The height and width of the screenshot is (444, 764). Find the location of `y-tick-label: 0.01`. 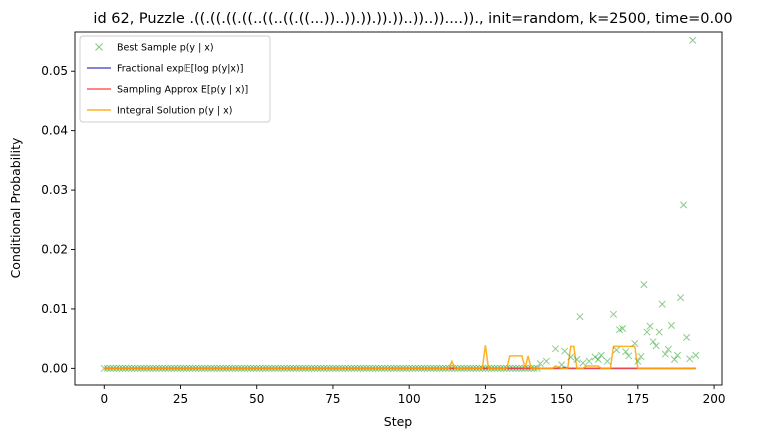

y-tick-label: 0.01 is located at coordinates (54, 309).